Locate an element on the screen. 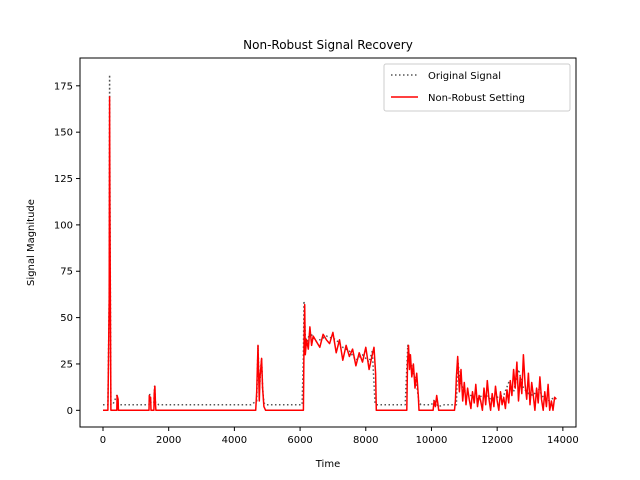 Image resolution: width=640 pixels, height=480 pixels. y-tick-label: 75 is located at coordinates (66, 272).